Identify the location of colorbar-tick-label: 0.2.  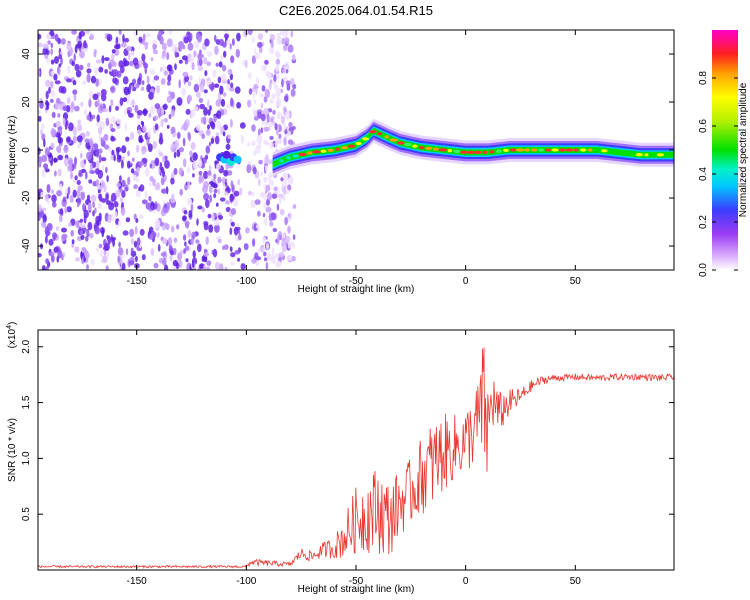
(703, 222).